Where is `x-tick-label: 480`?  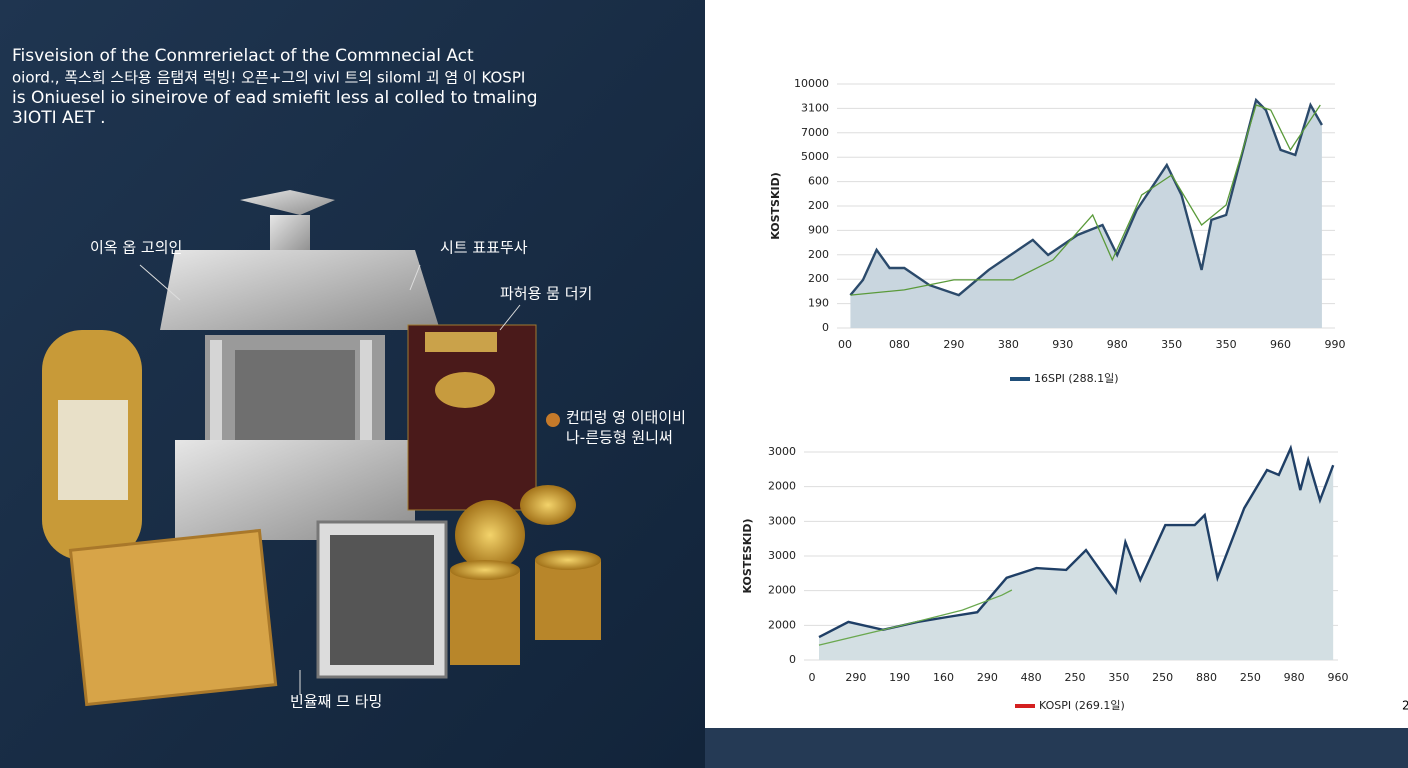 x-tick-label: 480 is located at coordinates (1031, 677).